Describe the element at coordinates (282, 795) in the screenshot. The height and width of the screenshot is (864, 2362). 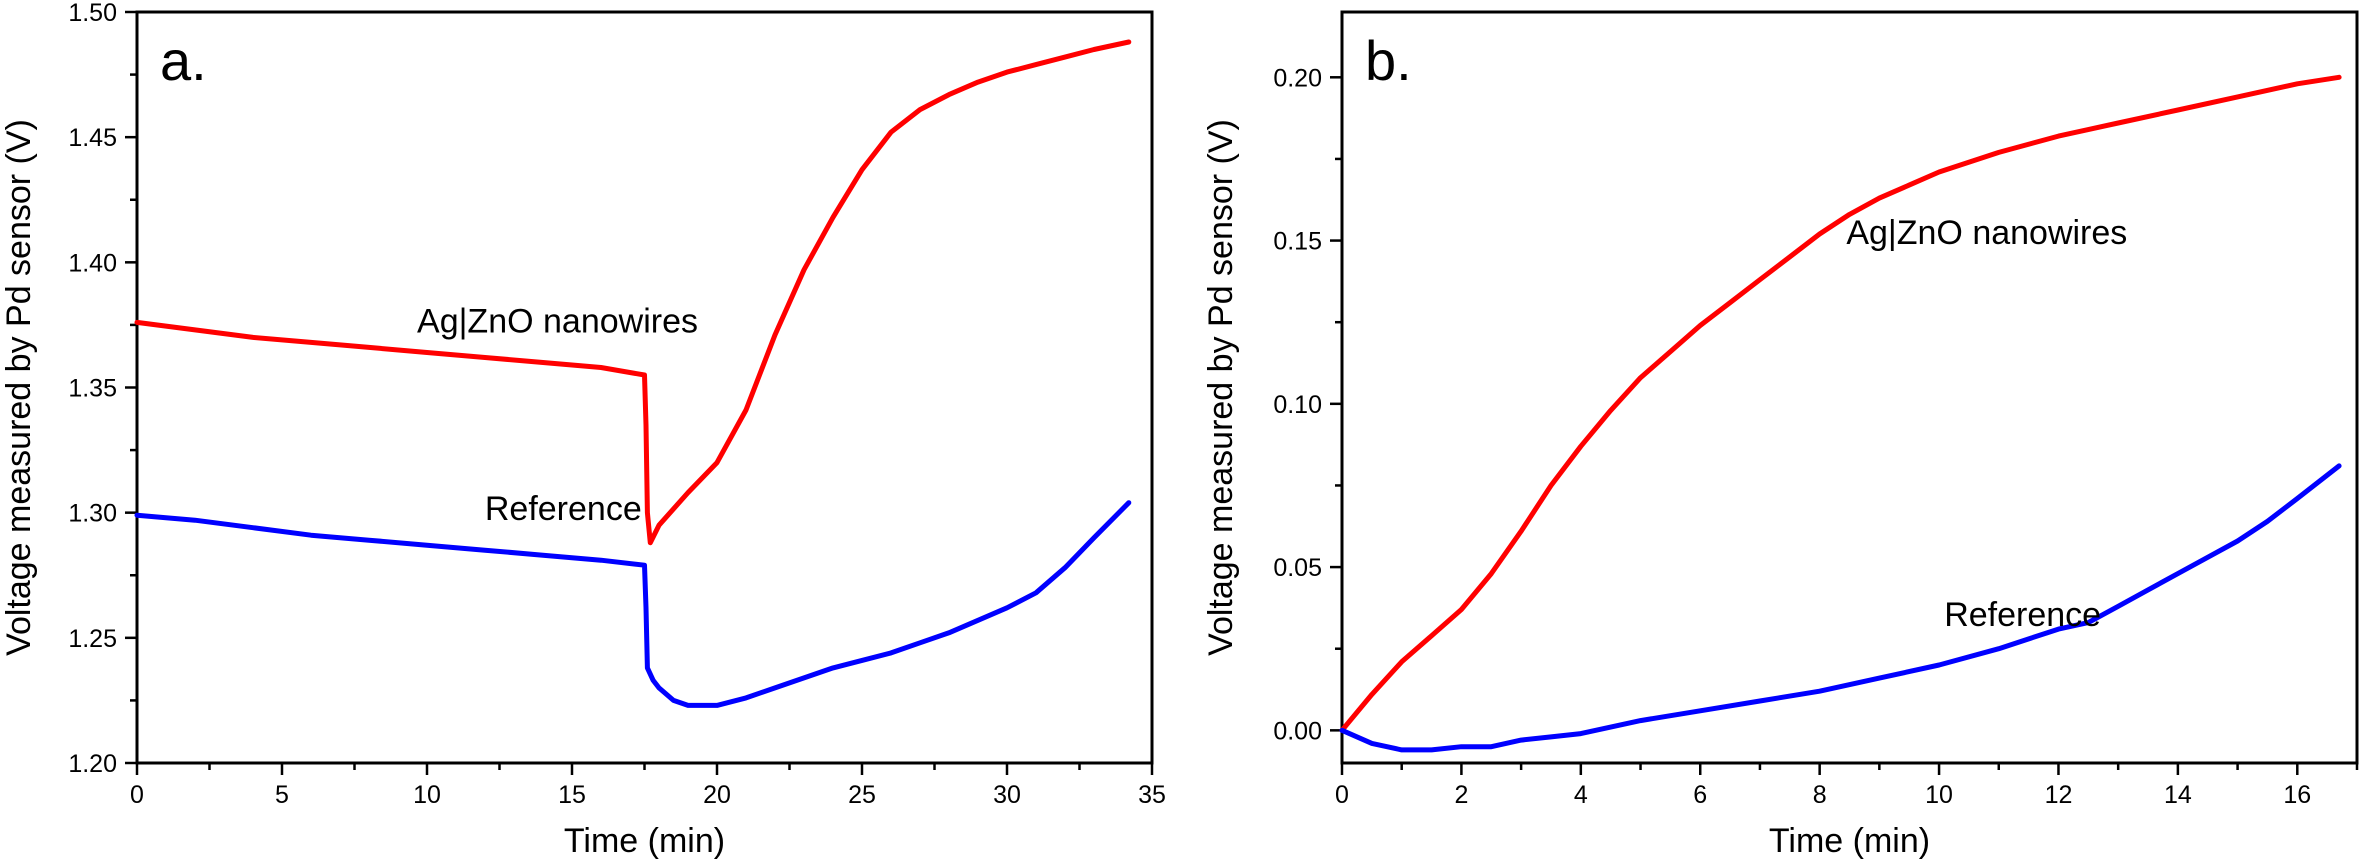
I see `panel-a-x-tick-label: 5` at that location.